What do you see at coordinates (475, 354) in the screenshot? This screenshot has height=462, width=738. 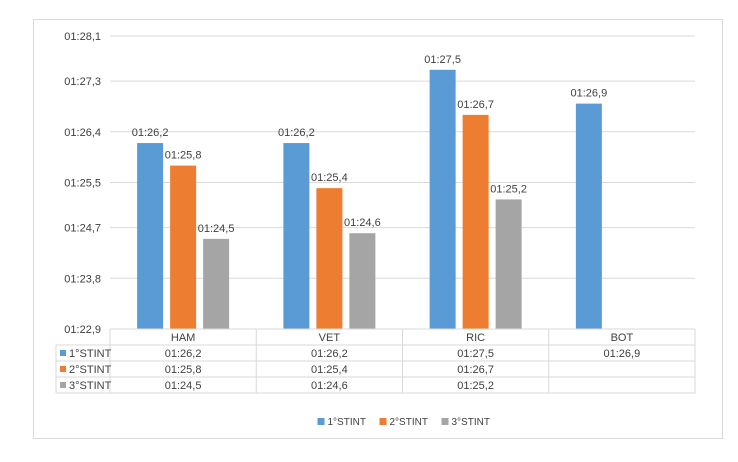 I see `table-cell-value: 01:27,5` at bounding box center [475, 354].